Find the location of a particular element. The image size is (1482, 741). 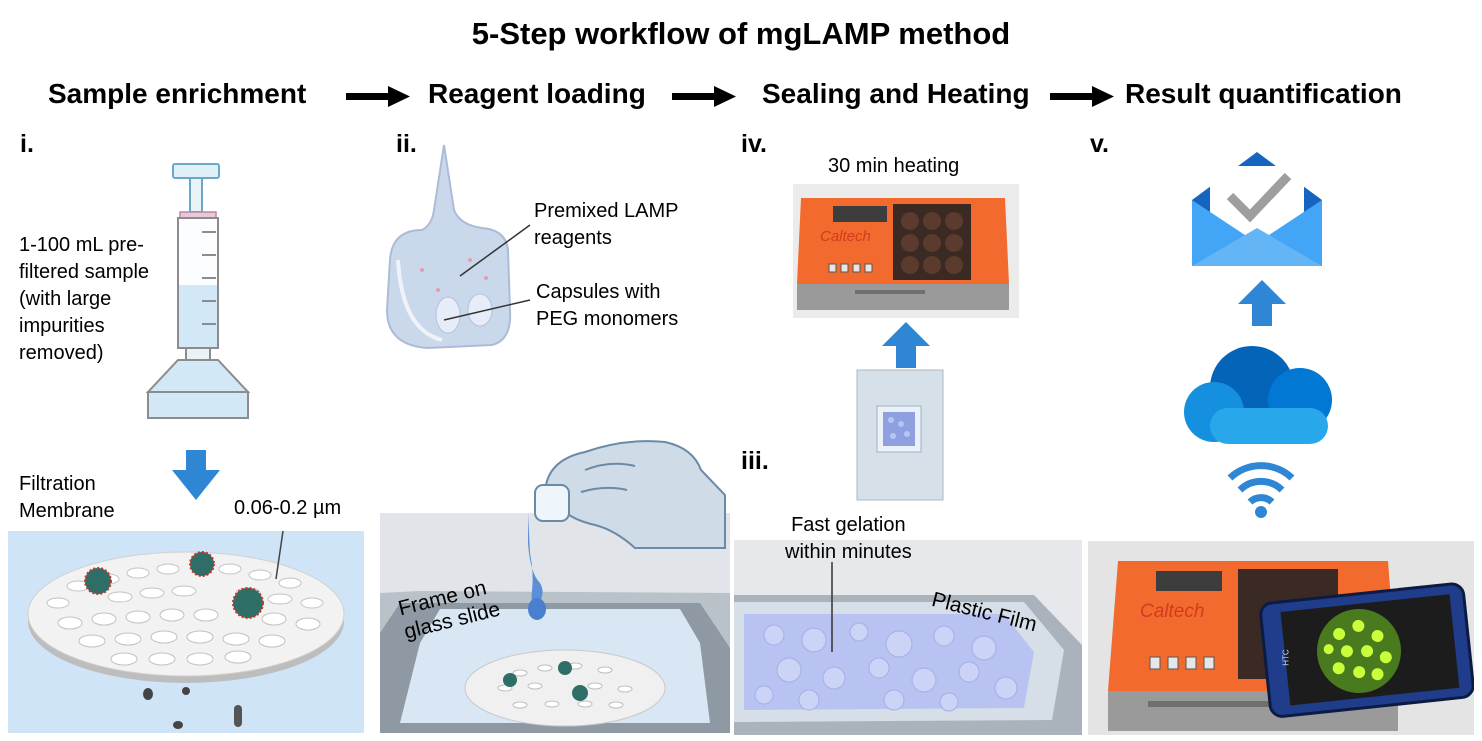

inbox-icon is located at coordinates (1257, 209).